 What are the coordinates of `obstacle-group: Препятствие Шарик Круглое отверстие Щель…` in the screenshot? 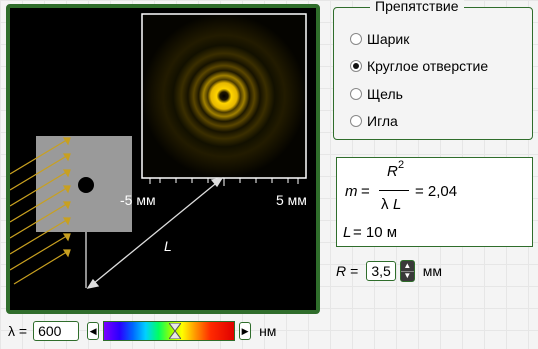 It's located at (433, 70).